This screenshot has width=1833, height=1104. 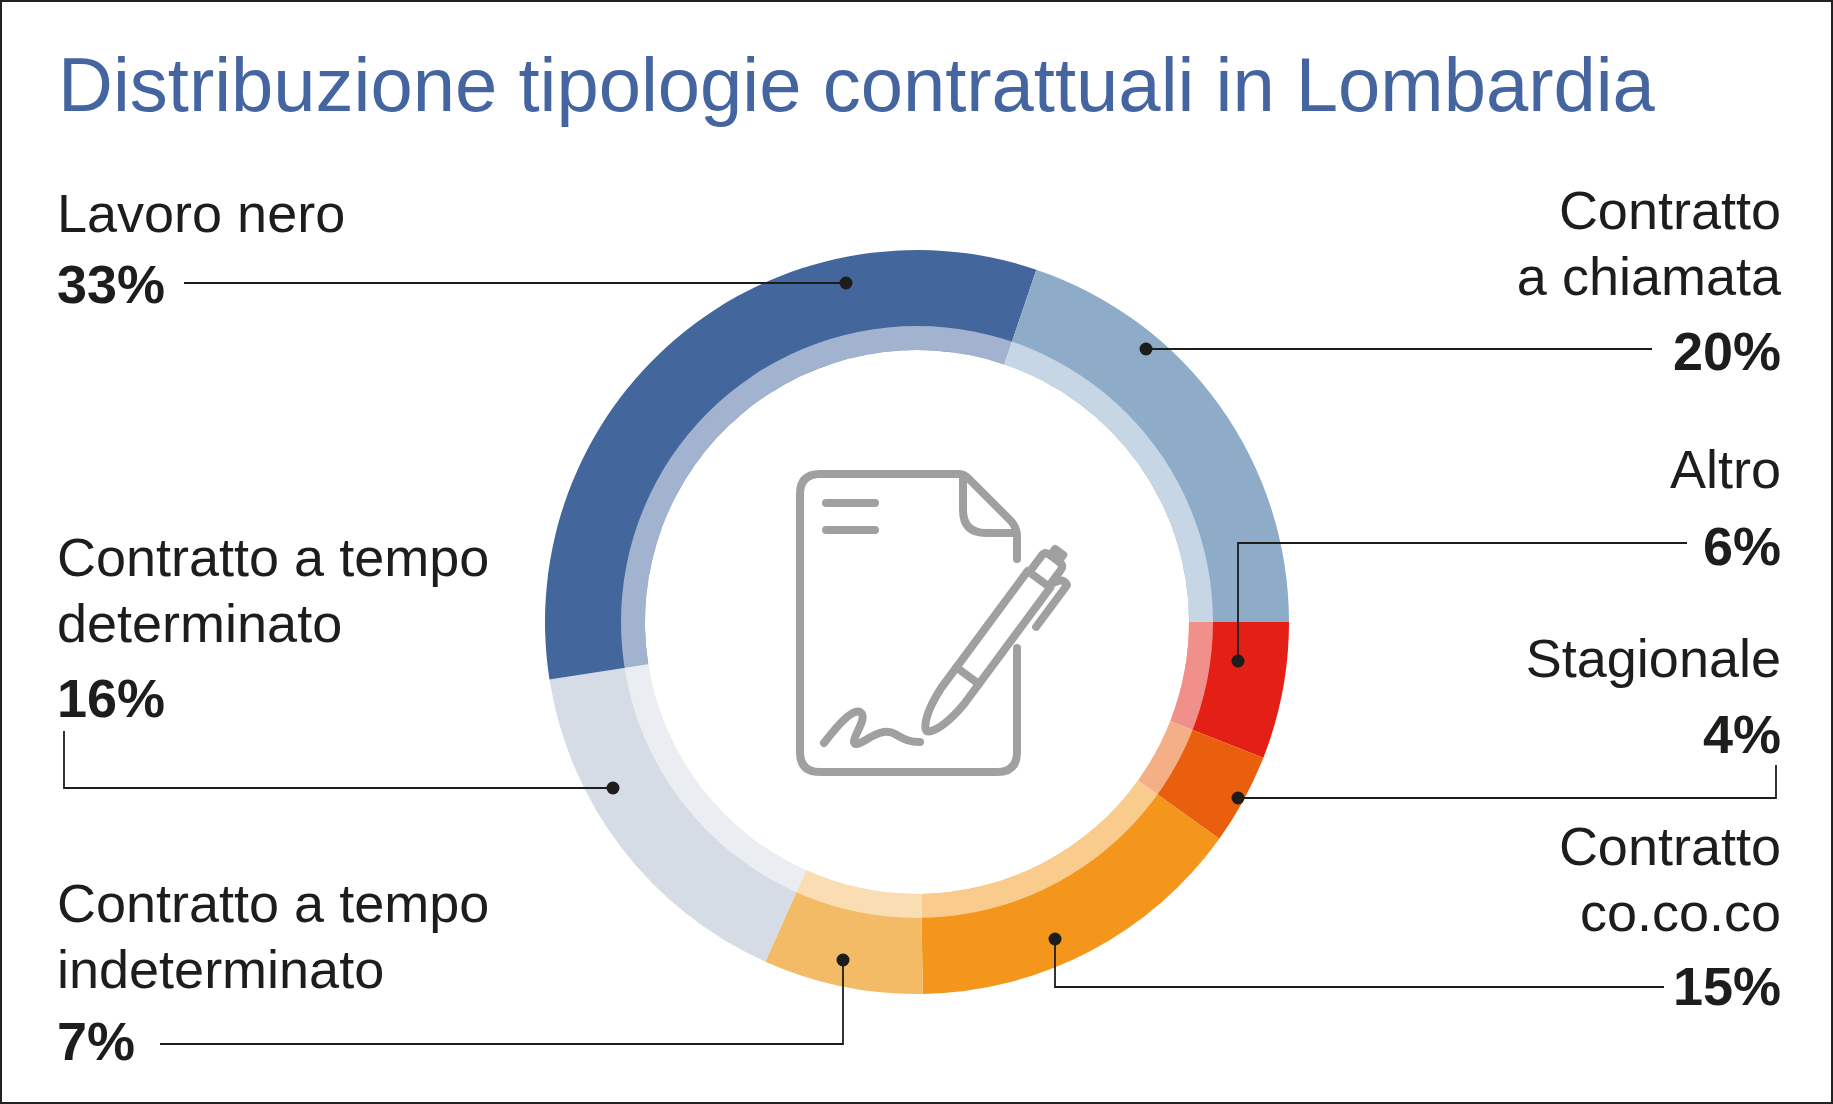 I want to click on data-label: 16%, so click(x=111, y=698).